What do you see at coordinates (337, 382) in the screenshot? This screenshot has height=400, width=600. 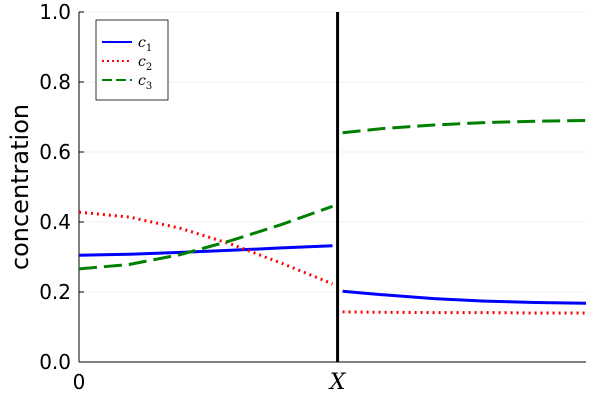 I see `x-tick-label: X` at bounding box center [337, 382].